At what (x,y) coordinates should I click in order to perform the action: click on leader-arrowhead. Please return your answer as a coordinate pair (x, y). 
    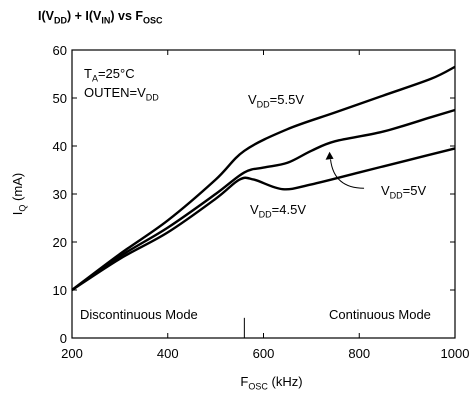
    Looking at the image, I should click on (329, 155).